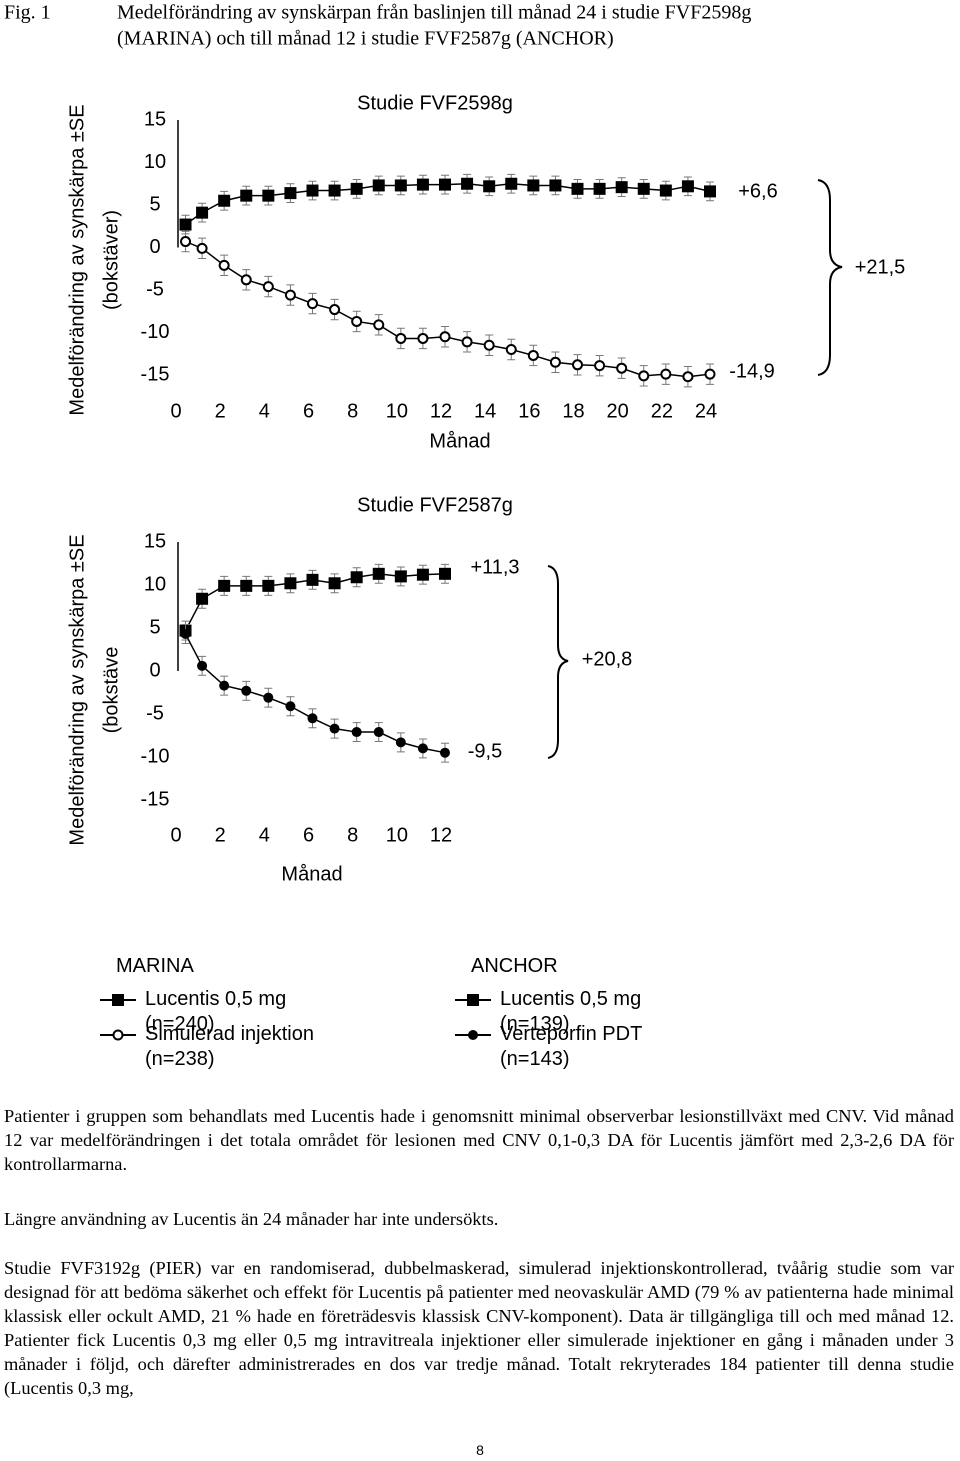  I want to click on x-tick-label: 16, so click(529, 411).